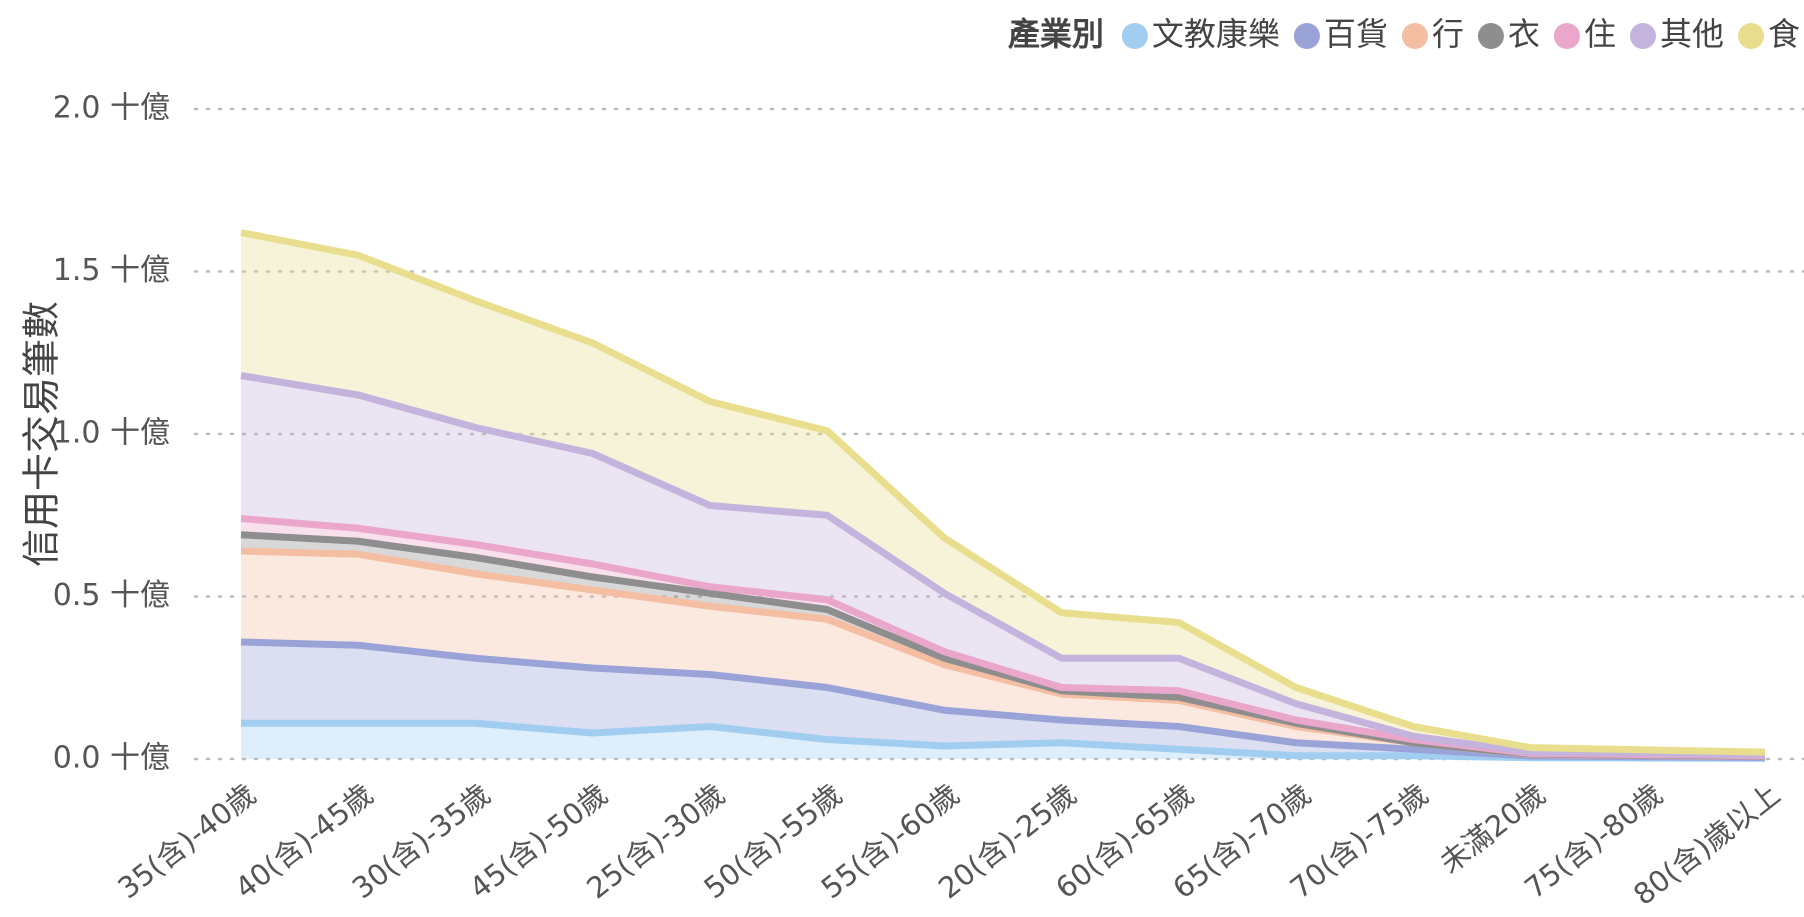 The image size is (1804, 917). Describe the element at coordinates (1692, 34) in the screenshot. I see `legend-label: 其他` at that location.